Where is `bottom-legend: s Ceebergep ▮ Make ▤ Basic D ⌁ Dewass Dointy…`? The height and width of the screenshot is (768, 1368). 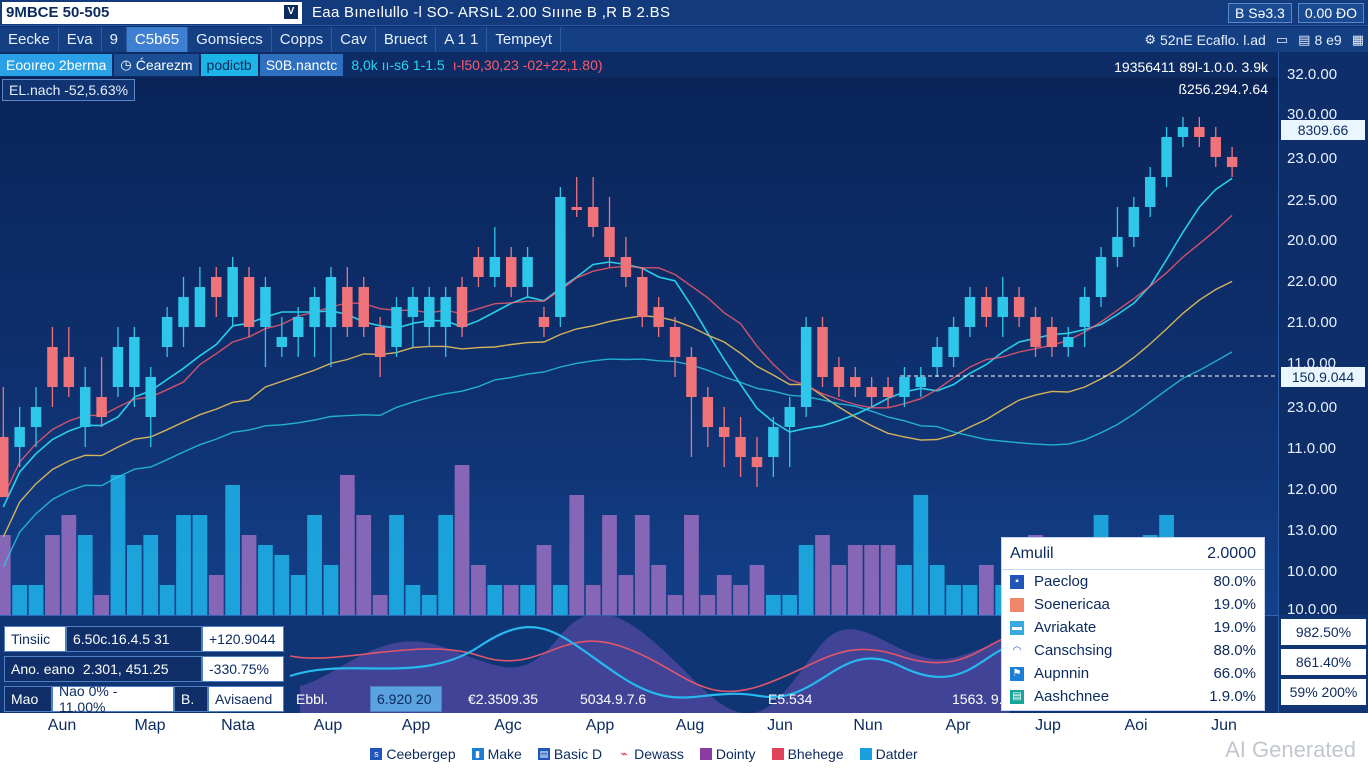 bottom-legend: s Ceebergep ▮ Make ▤ Basic D ⌁ Dewass Dointy… is located at coordinates (684, 754).